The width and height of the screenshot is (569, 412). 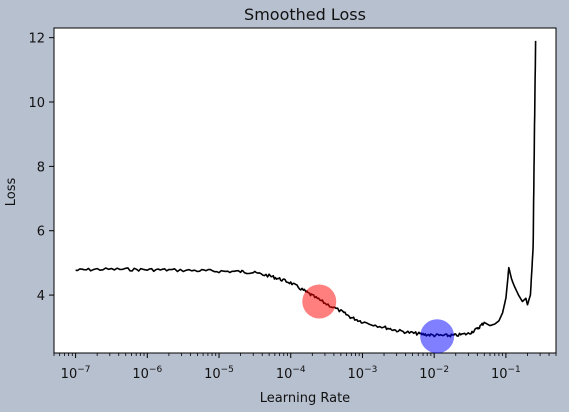 What do you see at coordinates (319, 301) in the screenshot?
I see `suggested-lr-marker` at bounding box center [319, 301].